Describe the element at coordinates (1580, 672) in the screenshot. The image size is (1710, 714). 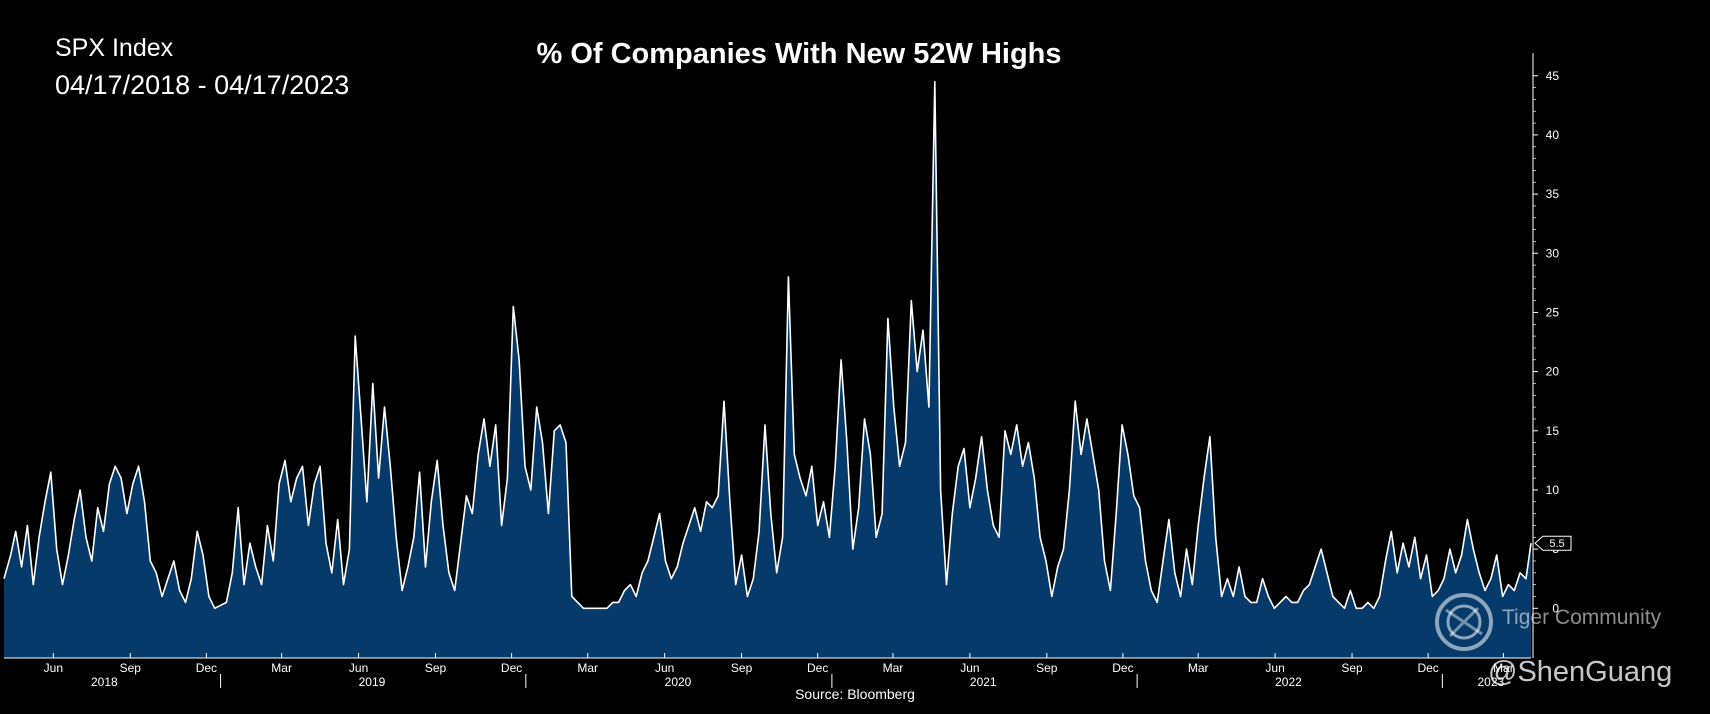
I see `watermark-handle: @ShenGuang` at that location.